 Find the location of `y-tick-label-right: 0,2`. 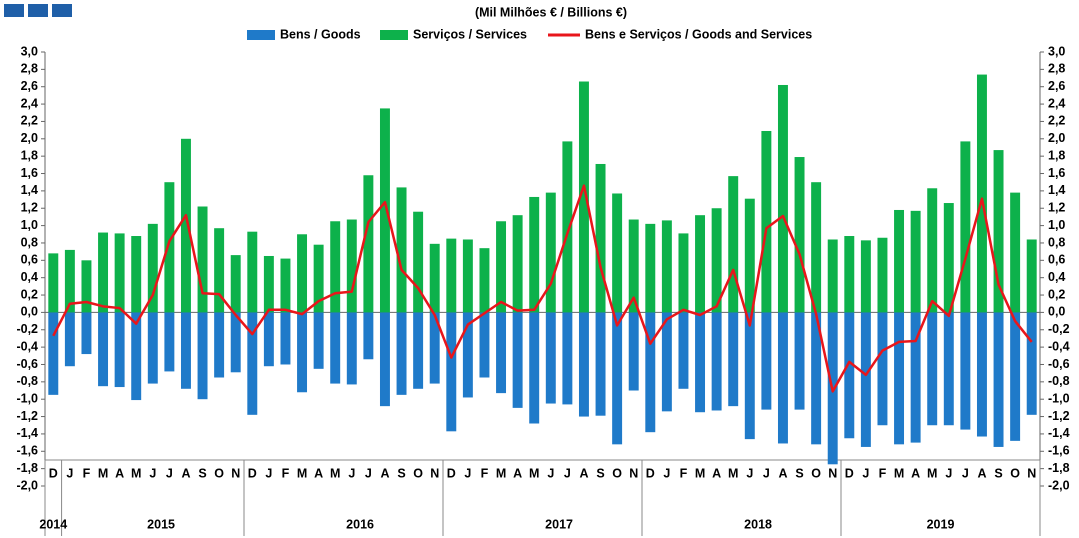

y-tick-label-right: 0,2 is located at coordinates (1056, 294).